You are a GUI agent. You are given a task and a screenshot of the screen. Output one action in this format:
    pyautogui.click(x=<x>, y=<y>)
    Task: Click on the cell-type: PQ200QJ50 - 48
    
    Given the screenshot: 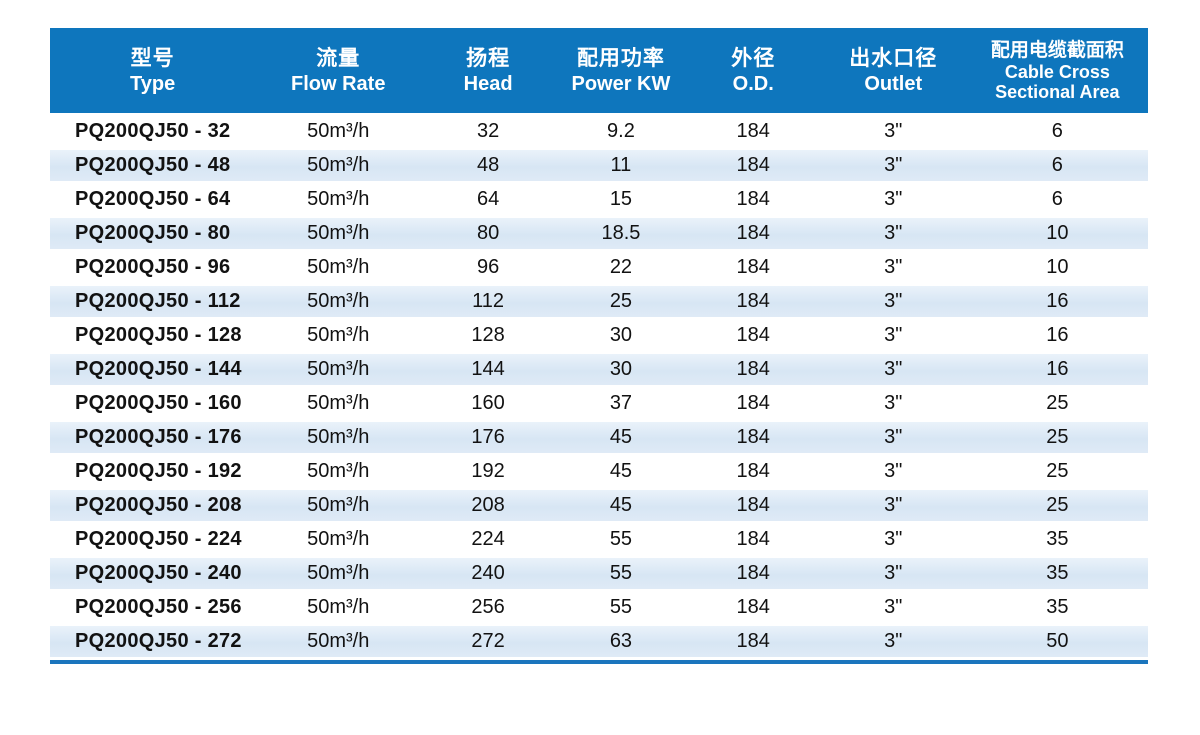 What is the action you would take?
    pyautogui.click(x=153, y=165)
    